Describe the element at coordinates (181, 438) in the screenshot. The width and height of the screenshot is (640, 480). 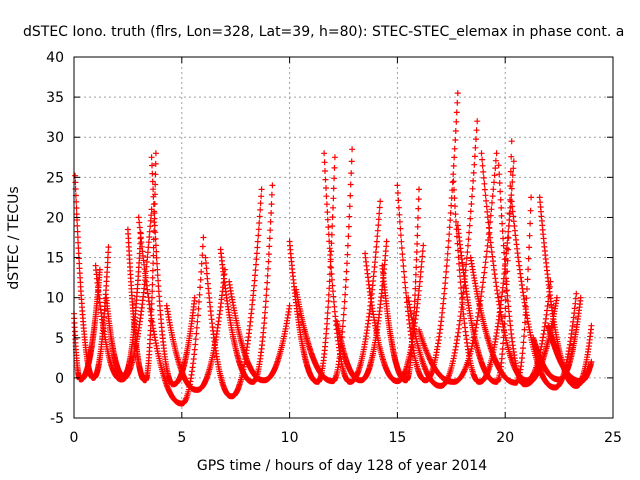
I see `x-tick-label: 5` at that location.